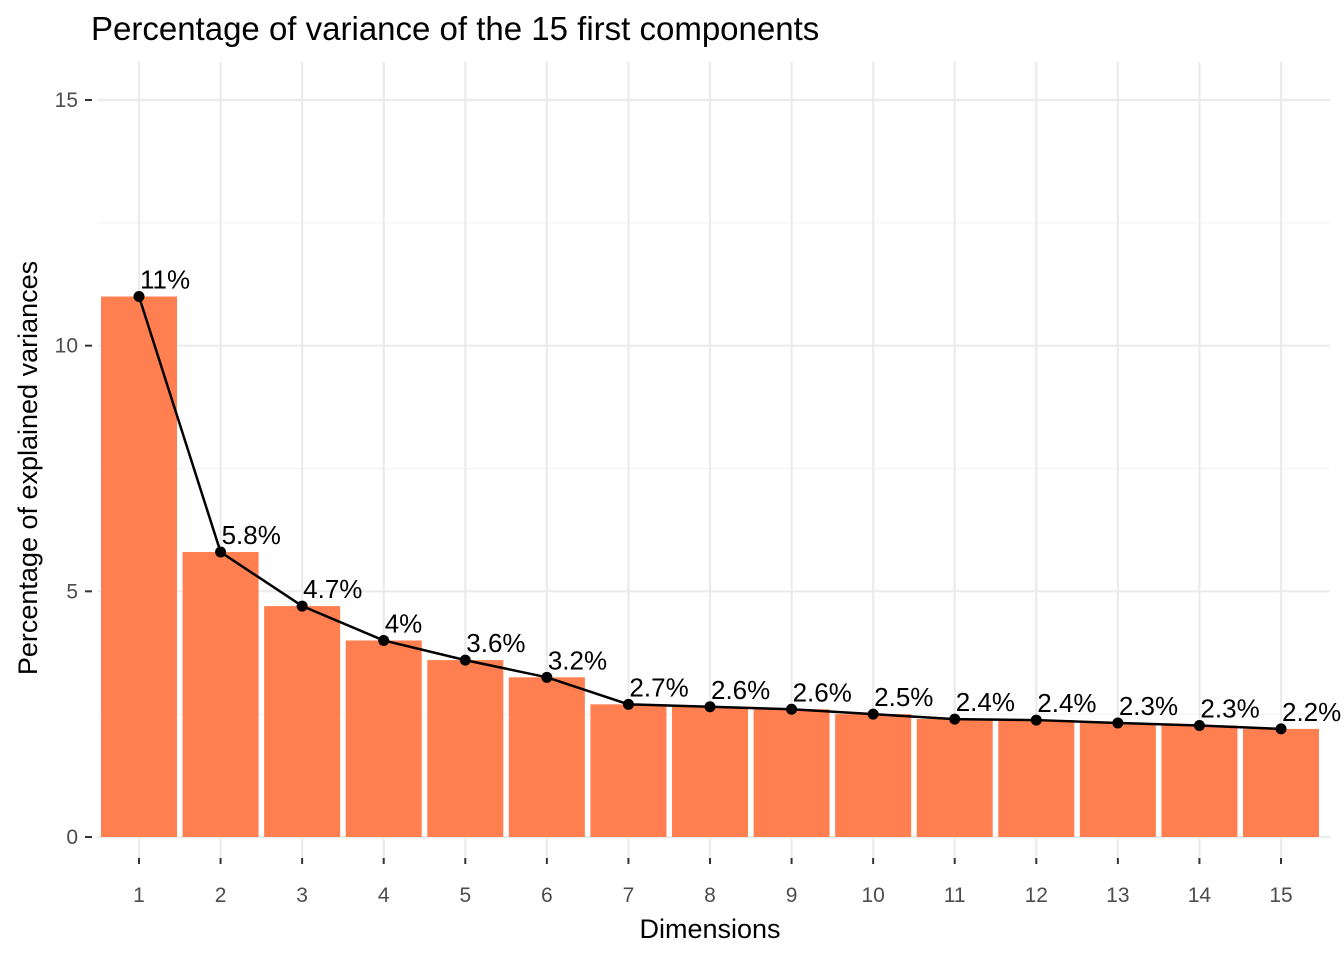  I want to click on x-tick-label: 1, so click(139, 895).